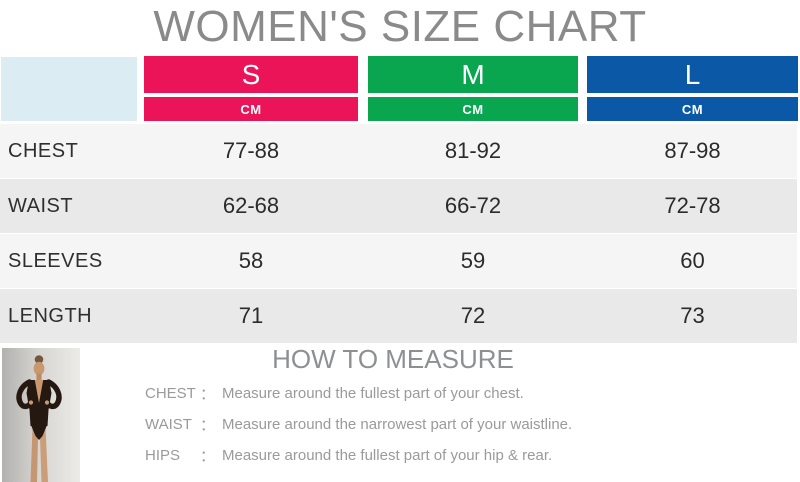 Image resolution: width=800 pixels, height=482 pixels. What do you see at coordinates (69, 89) in the screenshot?
I see `table-corner-cell` at bounding box center [69, 89].